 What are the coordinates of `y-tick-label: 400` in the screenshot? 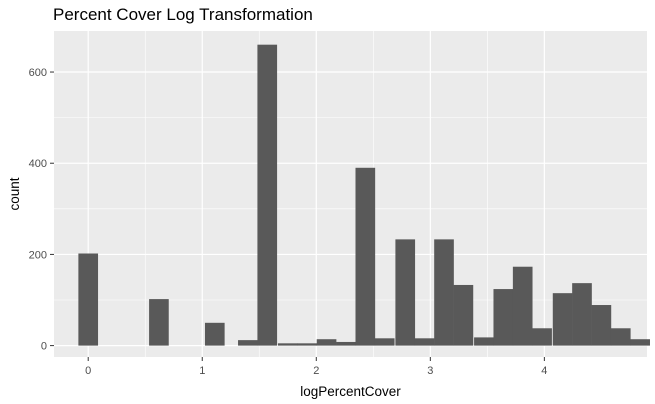 It's located at (38, 164).